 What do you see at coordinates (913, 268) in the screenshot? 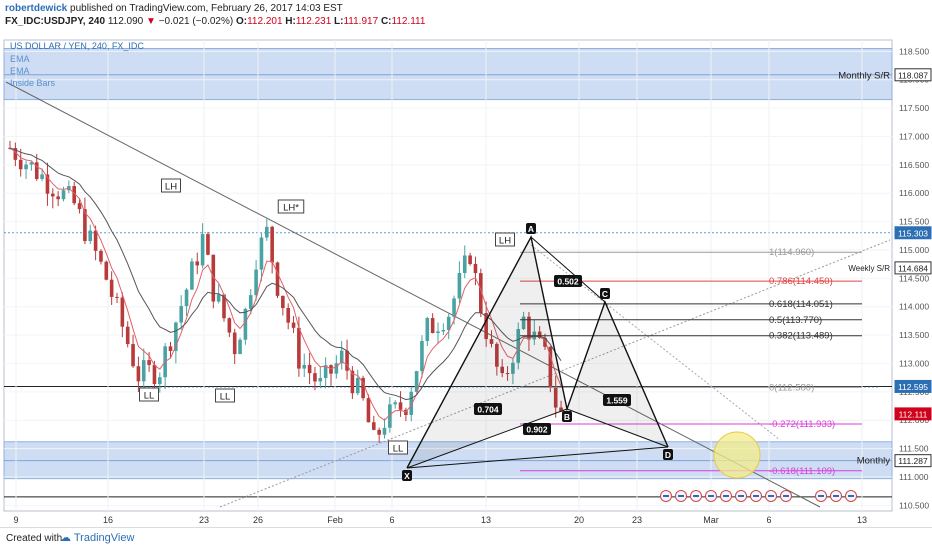
I see `price-label: 114.684` at bounding box center [913, 268].